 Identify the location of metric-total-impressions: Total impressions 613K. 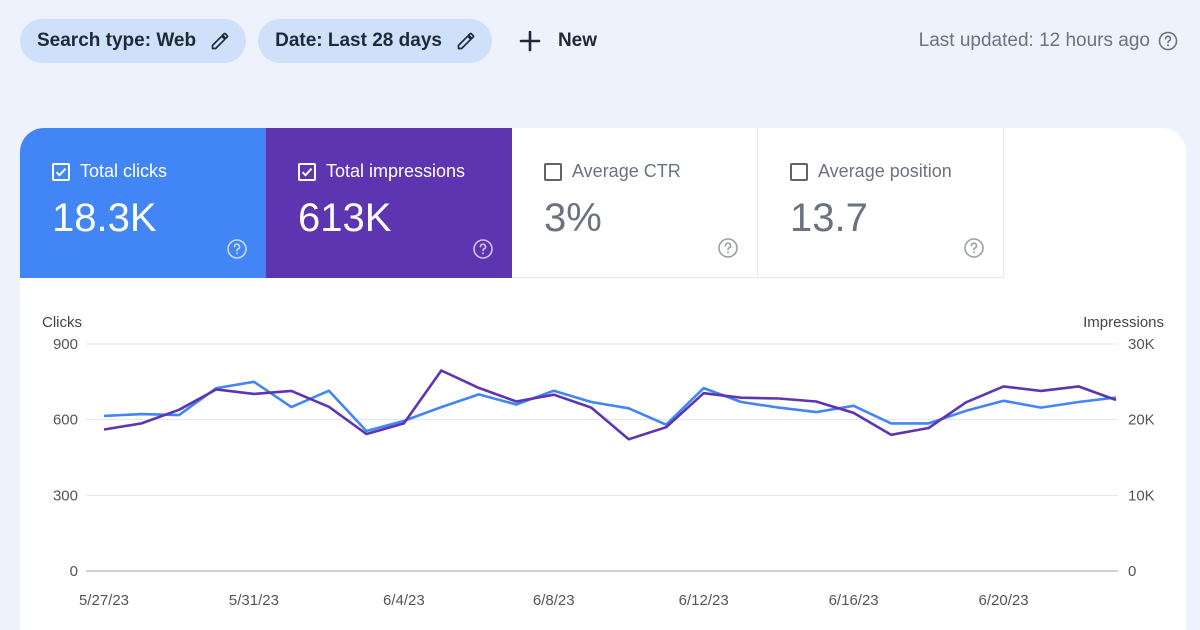
(389, 203).